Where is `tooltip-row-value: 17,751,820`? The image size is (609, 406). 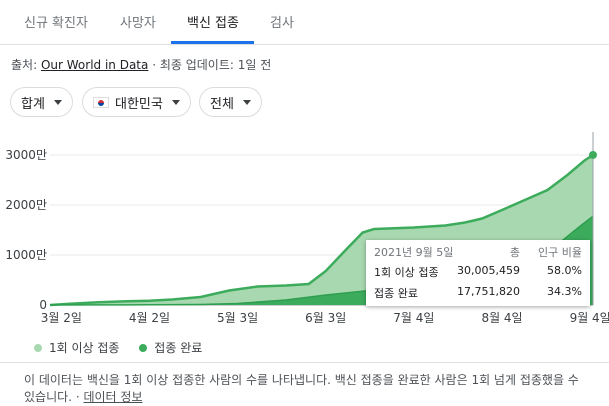
tooltip-row-value: 17,751,820 is located at coordinates (488, 291).